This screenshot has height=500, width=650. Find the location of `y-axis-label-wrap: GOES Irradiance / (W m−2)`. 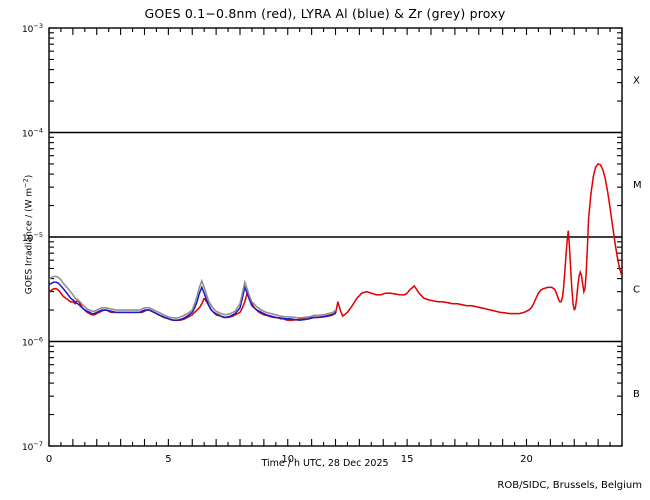

y-axis-label-wrap: GOES Irradiance / (W m−2) is located at coordinates (24, 250).